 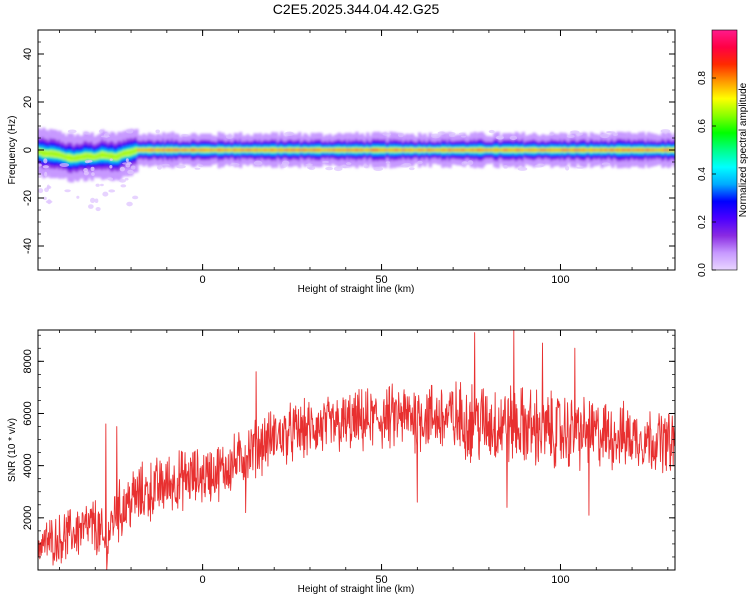 I want to click on snr-y-label: SNR (10 * v/v), so click(x=12, y=450).